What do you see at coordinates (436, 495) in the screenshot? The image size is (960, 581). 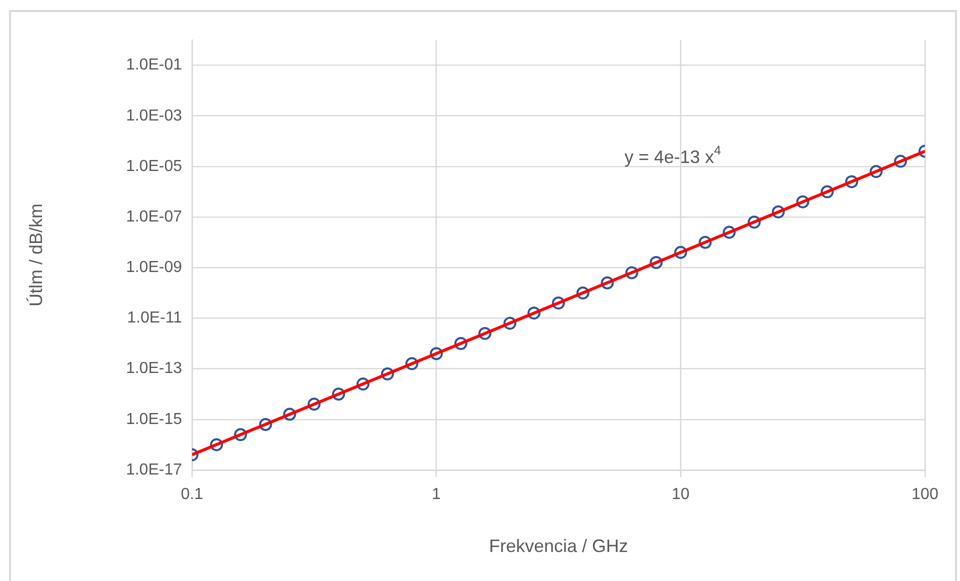 I see `x-tick-label: 1` at bounding box center [436, 495].